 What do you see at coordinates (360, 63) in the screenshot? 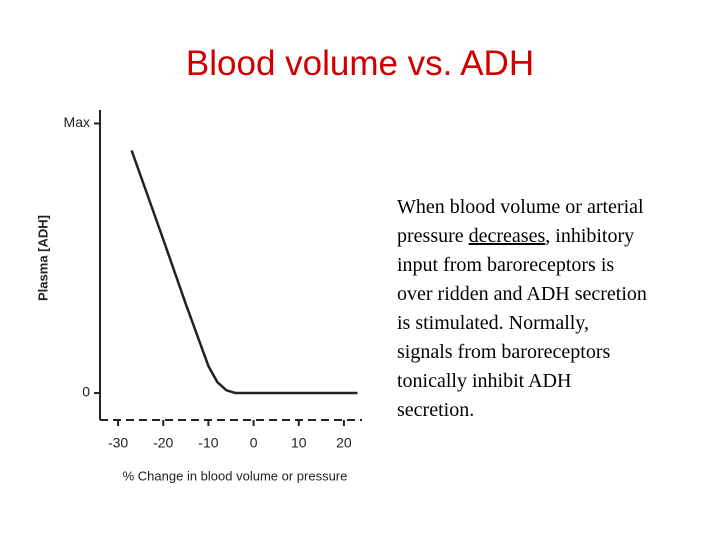
I see `slide-title: Blood volume vs. ADH` at bounding box center [360, 63].